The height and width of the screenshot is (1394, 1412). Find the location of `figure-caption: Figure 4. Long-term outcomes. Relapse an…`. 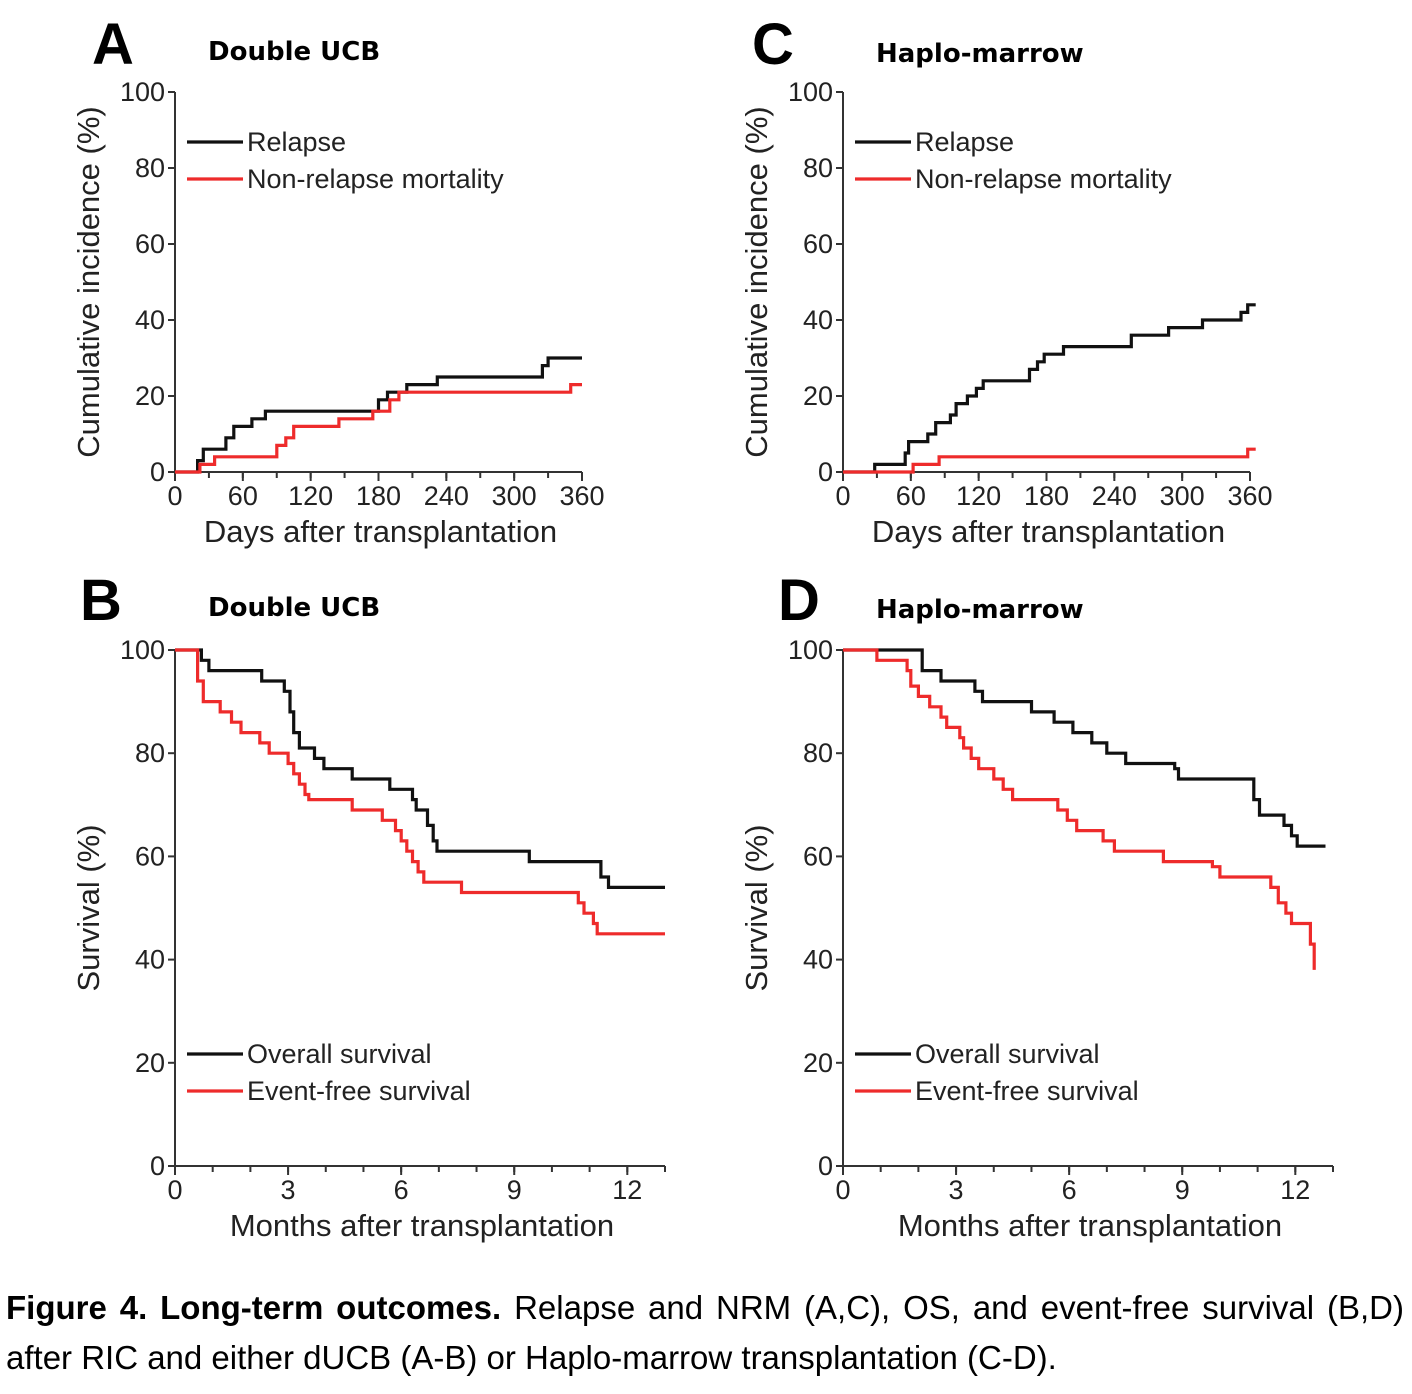

figure-caption: Figure 4. Long-term outcomes. Relapse an… is located at coordinates (705, 1333).